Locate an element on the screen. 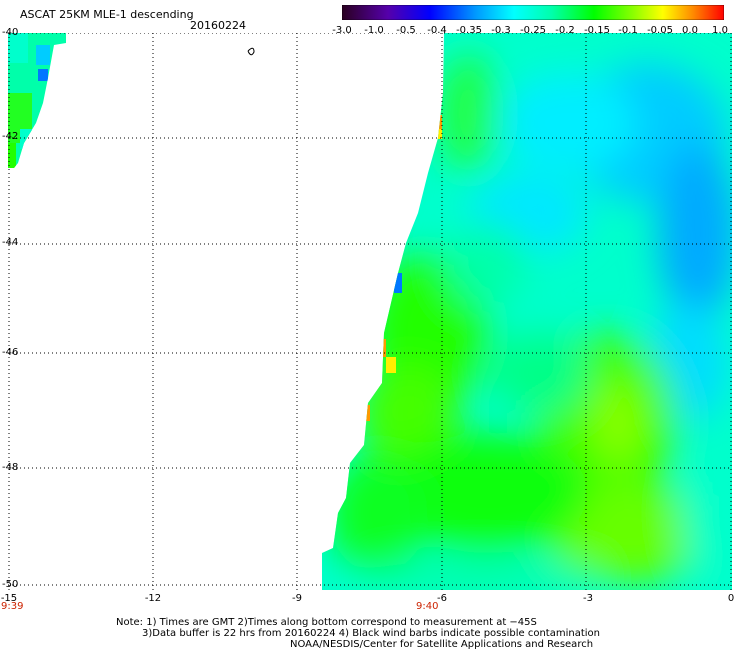 This screenshot has width=740, height=650. color-bar-label: 0.0 is located at coordinates (690, 30).